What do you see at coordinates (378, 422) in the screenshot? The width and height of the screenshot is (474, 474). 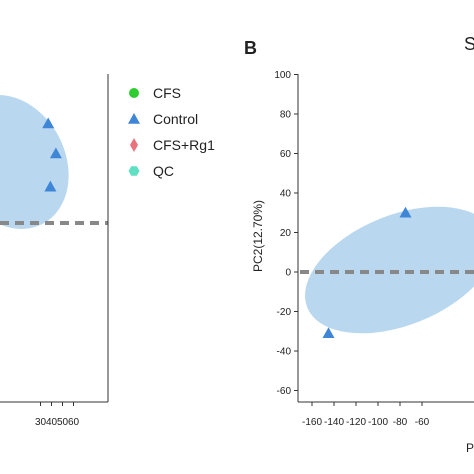 I see `x-tick-label-b: -100` at bounding box center [378, 422].